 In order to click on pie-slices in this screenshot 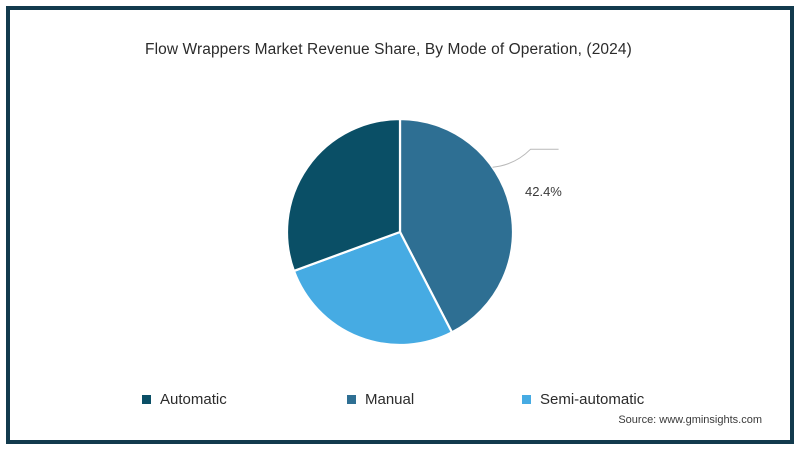, I will do `click(400, 232)`.